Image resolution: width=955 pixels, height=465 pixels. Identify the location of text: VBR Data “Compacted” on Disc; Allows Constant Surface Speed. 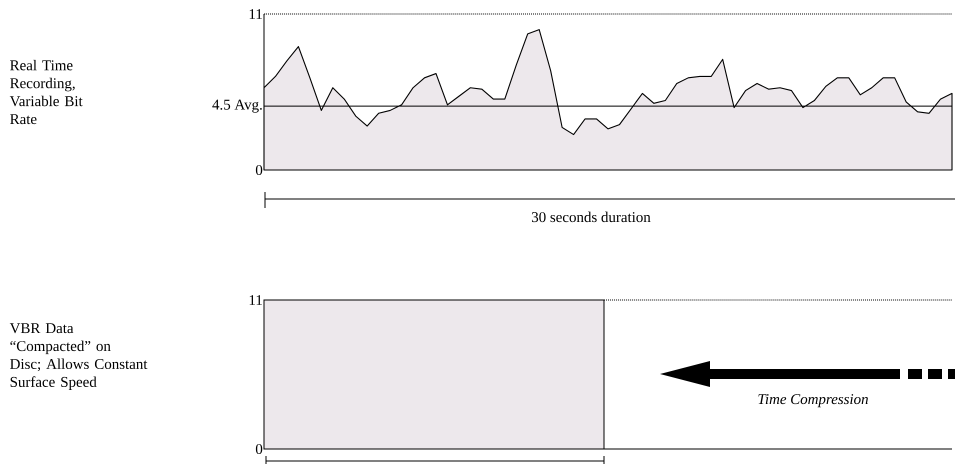
(79, 356).